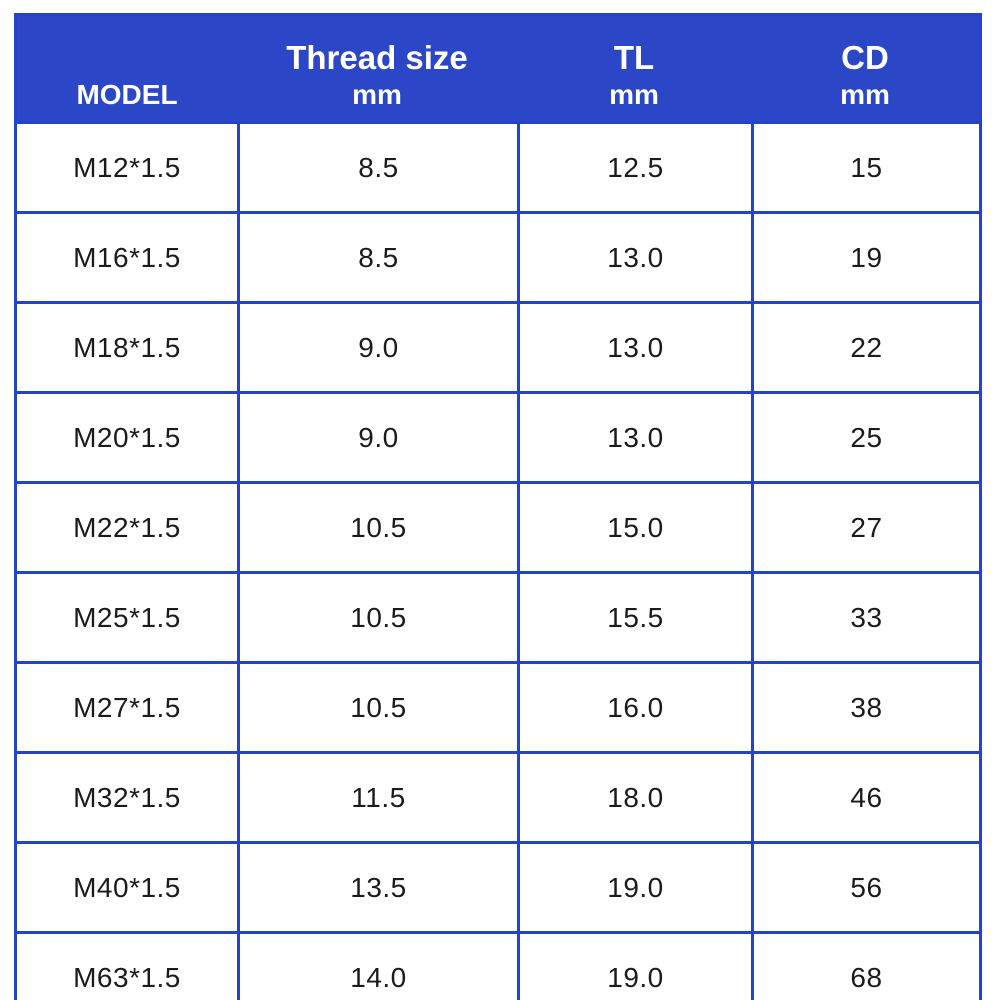 This screenshot has width=1000, height=1000. I want to click on table-row: M40*1.5 13.5 19.0 56, so click(498, 886).